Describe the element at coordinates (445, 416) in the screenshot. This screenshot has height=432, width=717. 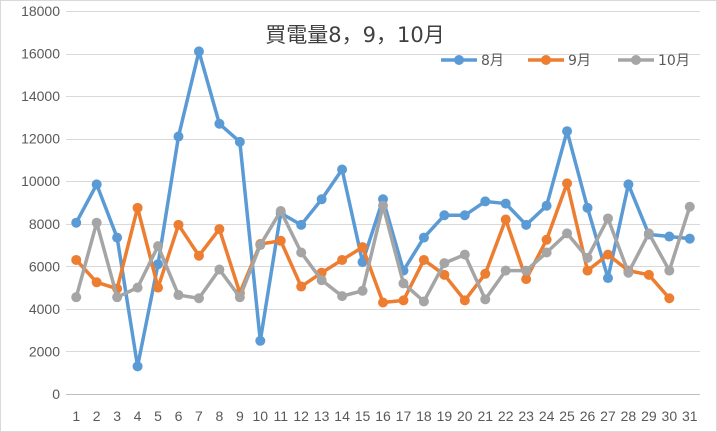
I see `x-tick-label: 19` at that location.